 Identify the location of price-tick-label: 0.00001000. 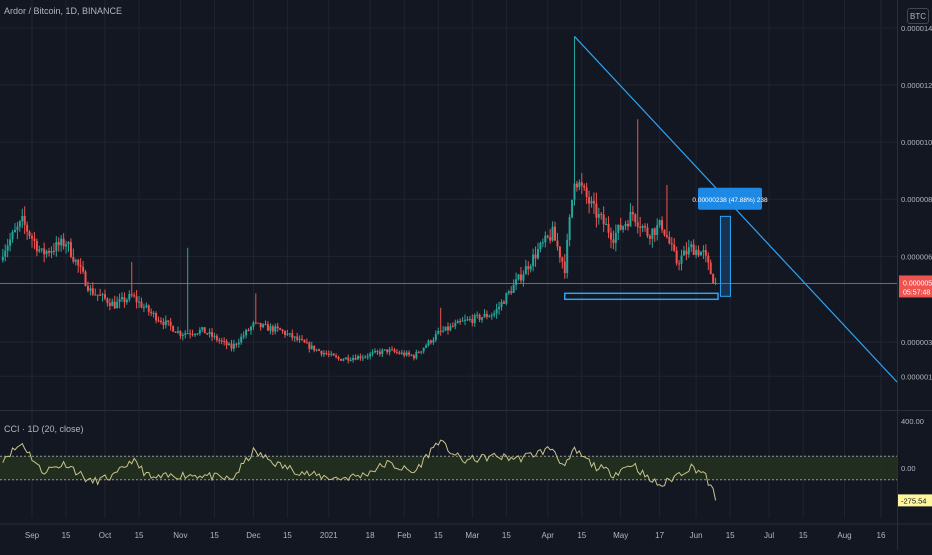
(916, 142).